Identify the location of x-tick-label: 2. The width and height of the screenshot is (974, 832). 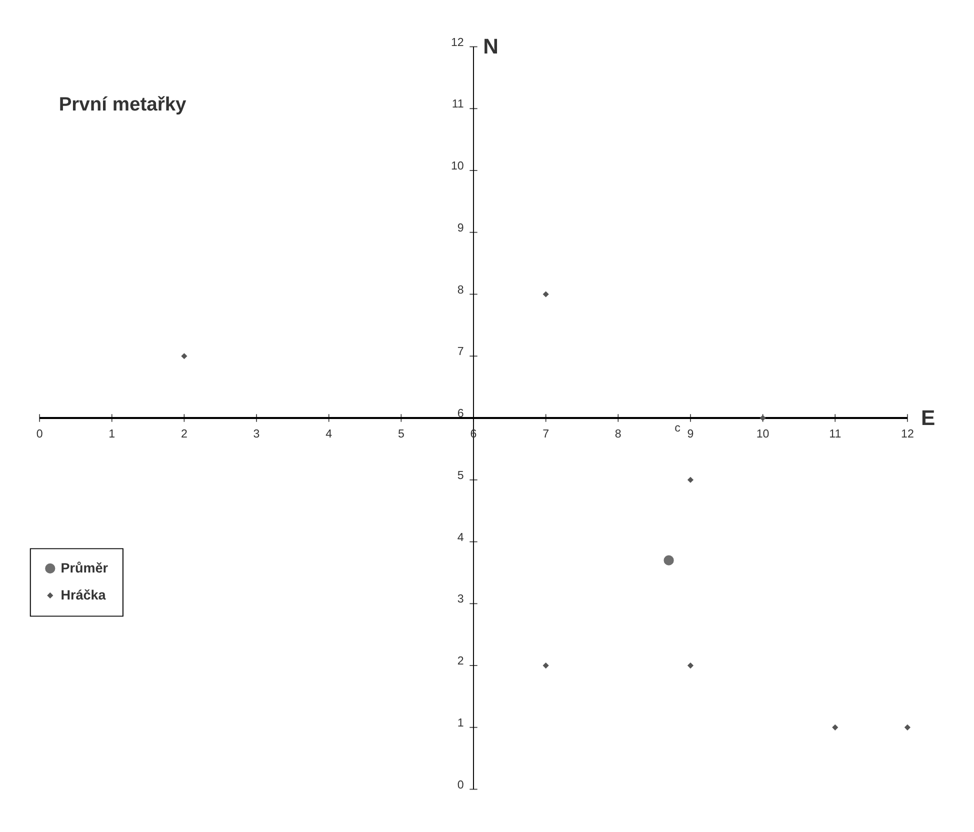
(184, 434).